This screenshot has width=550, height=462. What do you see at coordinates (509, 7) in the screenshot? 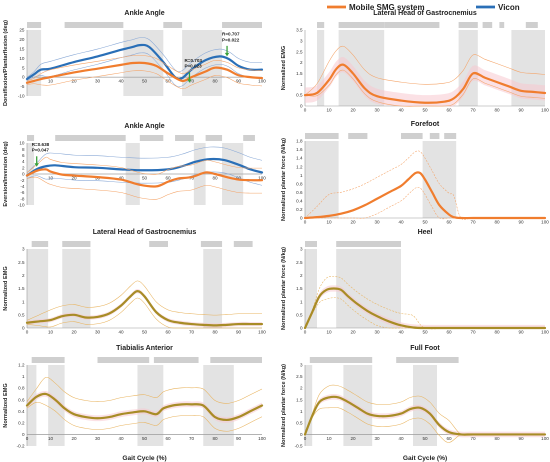
I see `legend-label-vicon: Vicon` at bounding box center [509, 7].